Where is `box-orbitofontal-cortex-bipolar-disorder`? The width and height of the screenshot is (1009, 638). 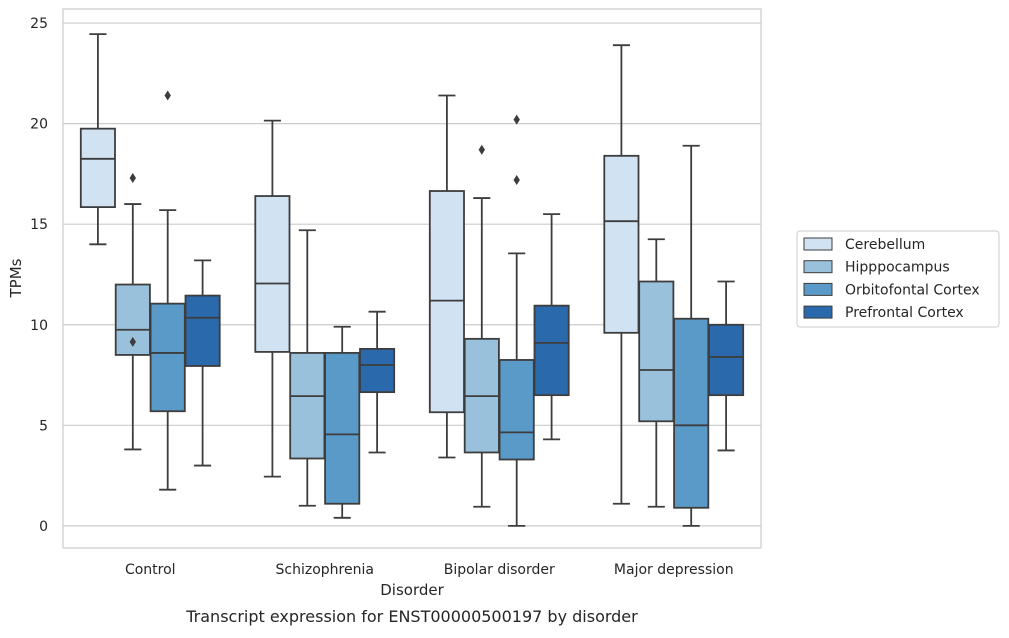 box-orbitofontal-cortex-bipolar-disorder is located at coordinates (516, 320).